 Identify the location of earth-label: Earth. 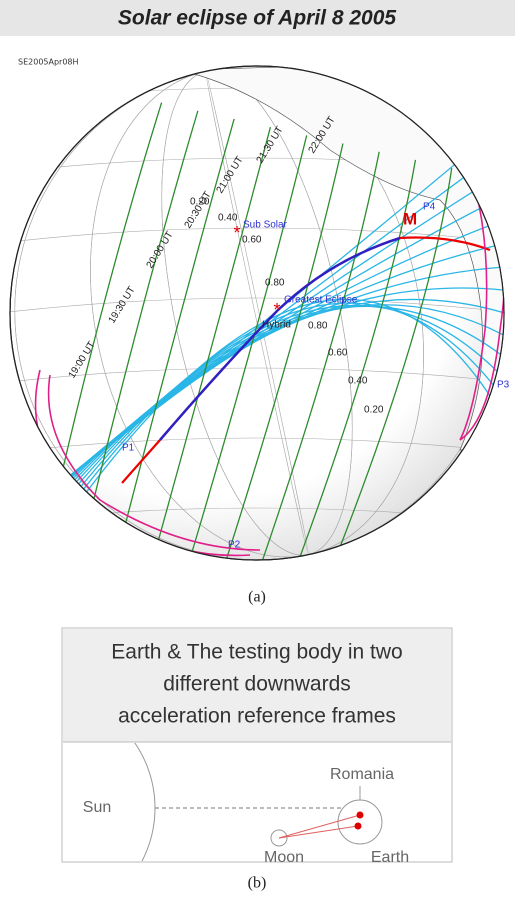
(390, 857).